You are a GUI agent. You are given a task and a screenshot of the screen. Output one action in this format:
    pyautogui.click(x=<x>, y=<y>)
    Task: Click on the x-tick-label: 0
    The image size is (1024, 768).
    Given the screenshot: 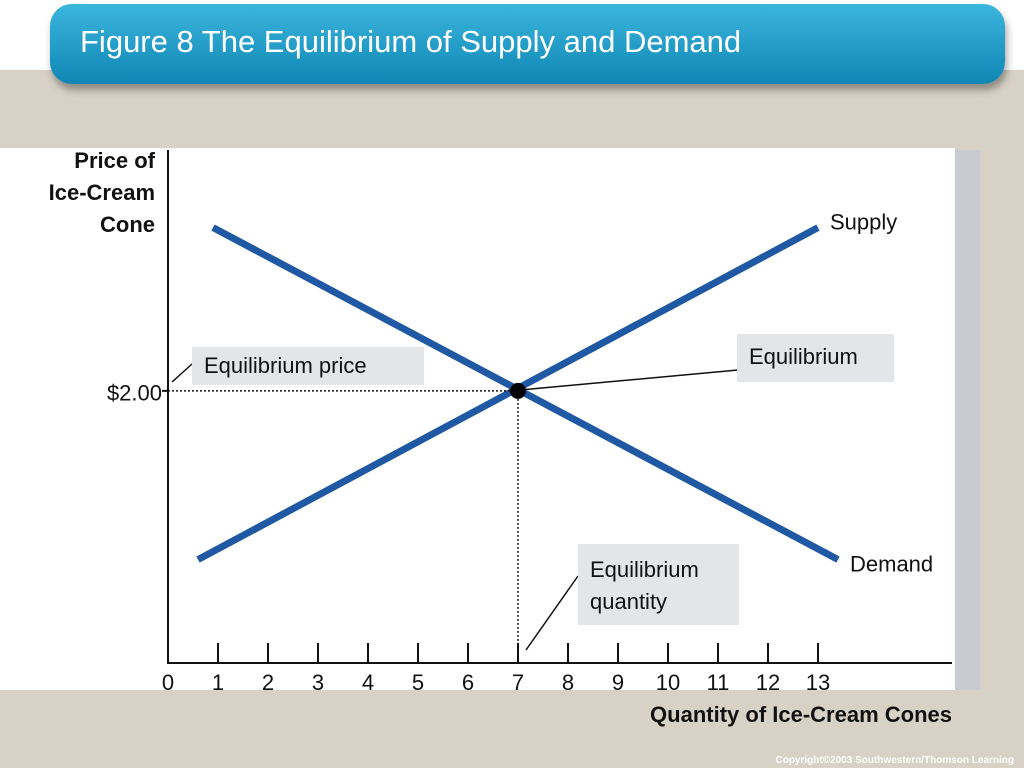 What is the action you would take?
    pyautogui.click(x=168, y=682)
    